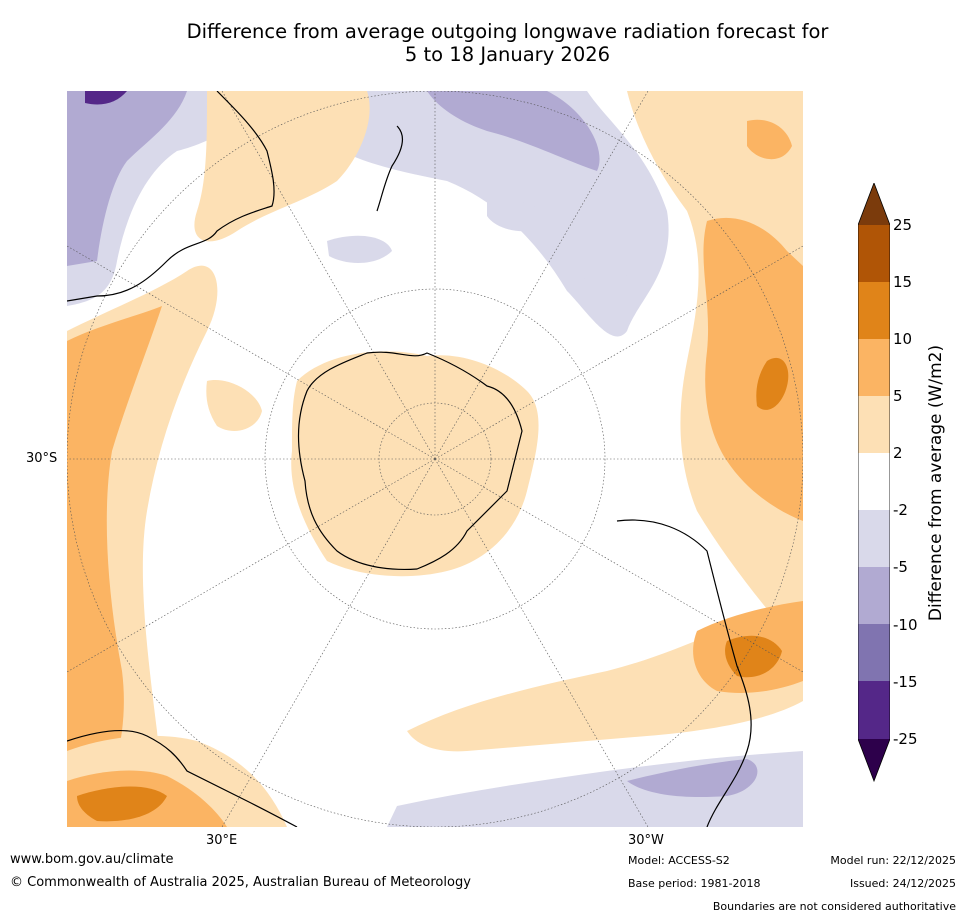 This screenshot has height=919, width=965. I want to click on colorbar-tick: -10, so click(905, 625).